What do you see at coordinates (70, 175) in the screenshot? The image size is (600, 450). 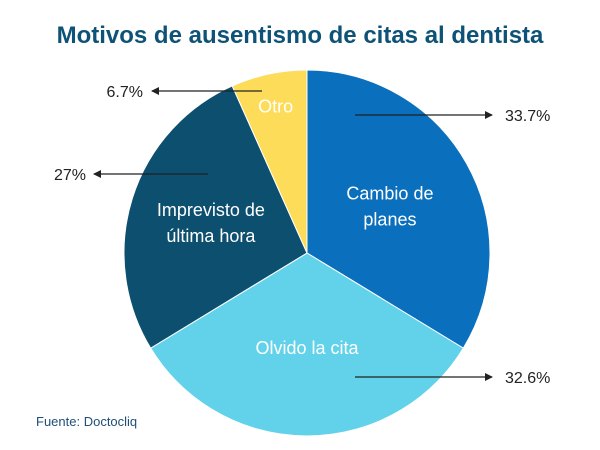 I see `value-label: 27%` at bounding box center [70, 175].